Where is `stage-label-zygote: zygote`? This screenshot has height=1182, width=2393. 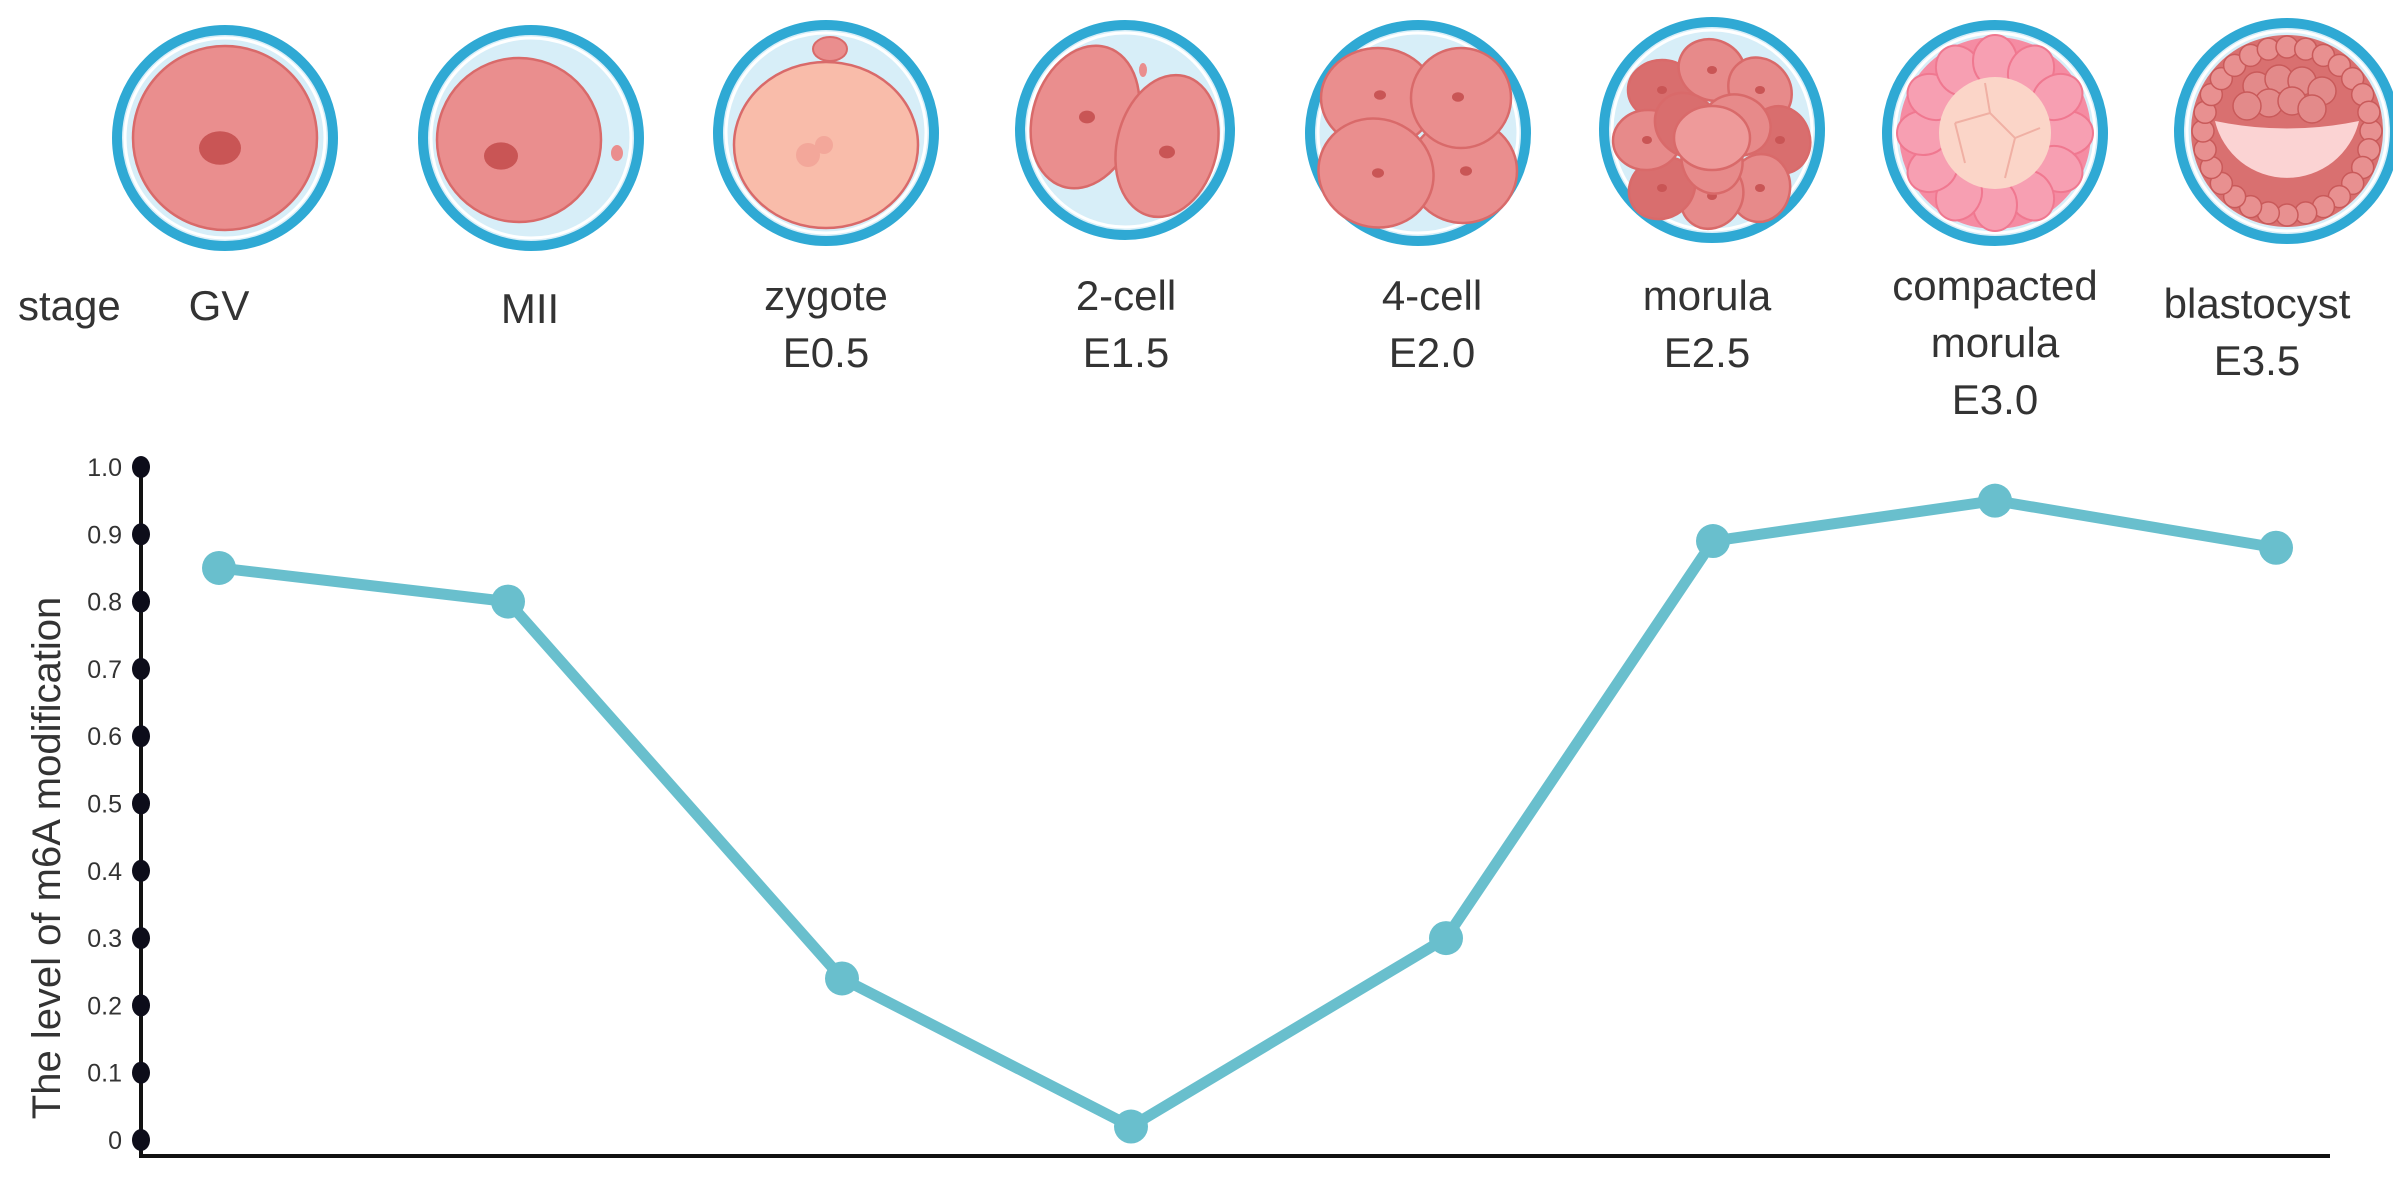 stage-label-zygote: zygote is located at coordinates (826, 295).